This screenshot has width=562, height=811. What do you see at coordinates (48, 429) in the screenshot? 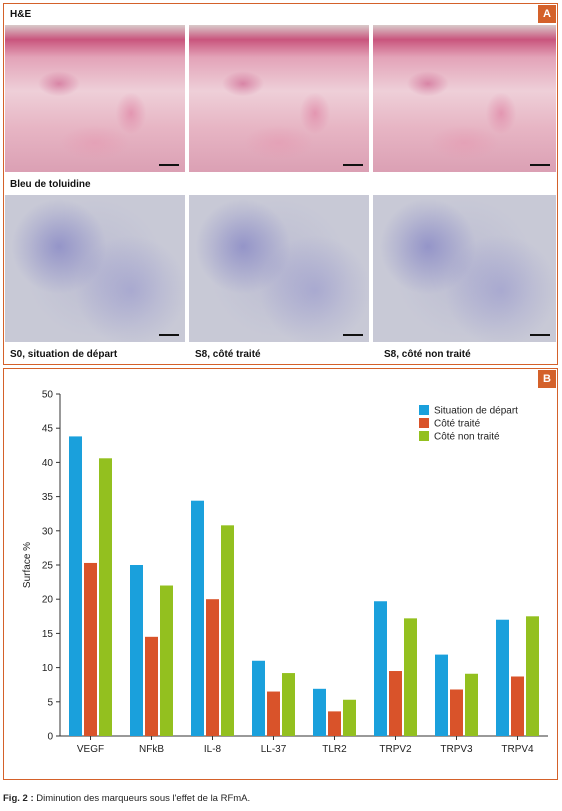
I see `y-tick-label: 45` at bounding box center [48, 429].